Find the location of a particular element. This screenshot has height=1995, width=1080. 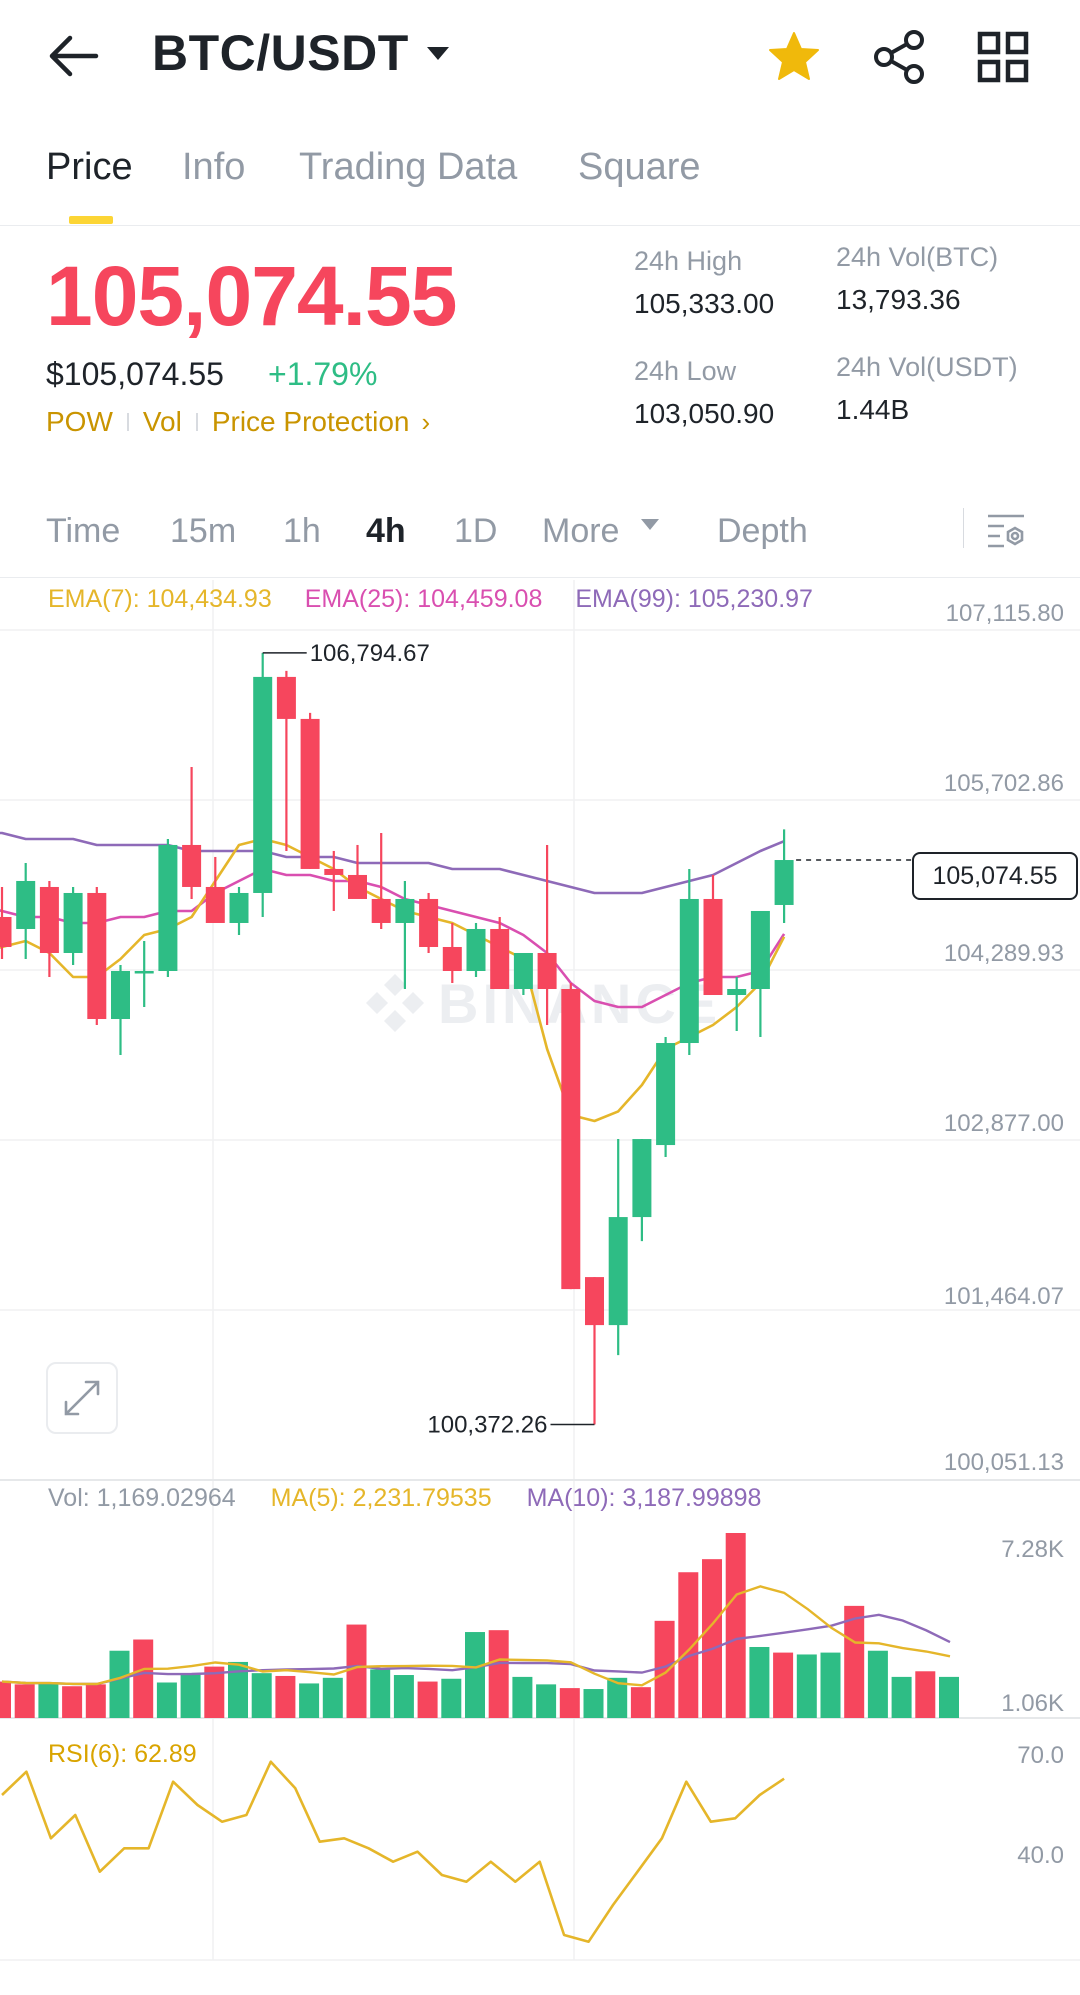

tab-price: Price is located at coordinates (89, 167).